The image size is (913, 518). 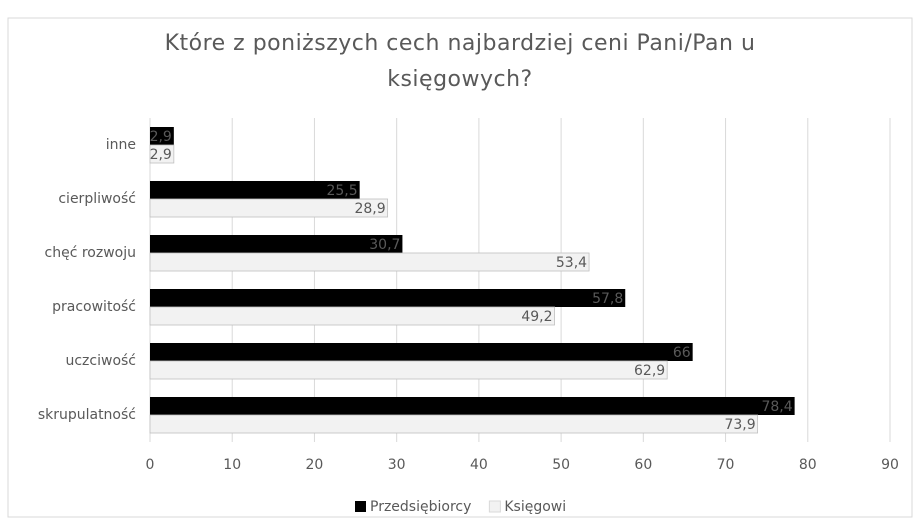 What do you see at coordinates (643, 465) in the screenshot?
I see `x-tick-label: 60` at bounding box center [643, 465].